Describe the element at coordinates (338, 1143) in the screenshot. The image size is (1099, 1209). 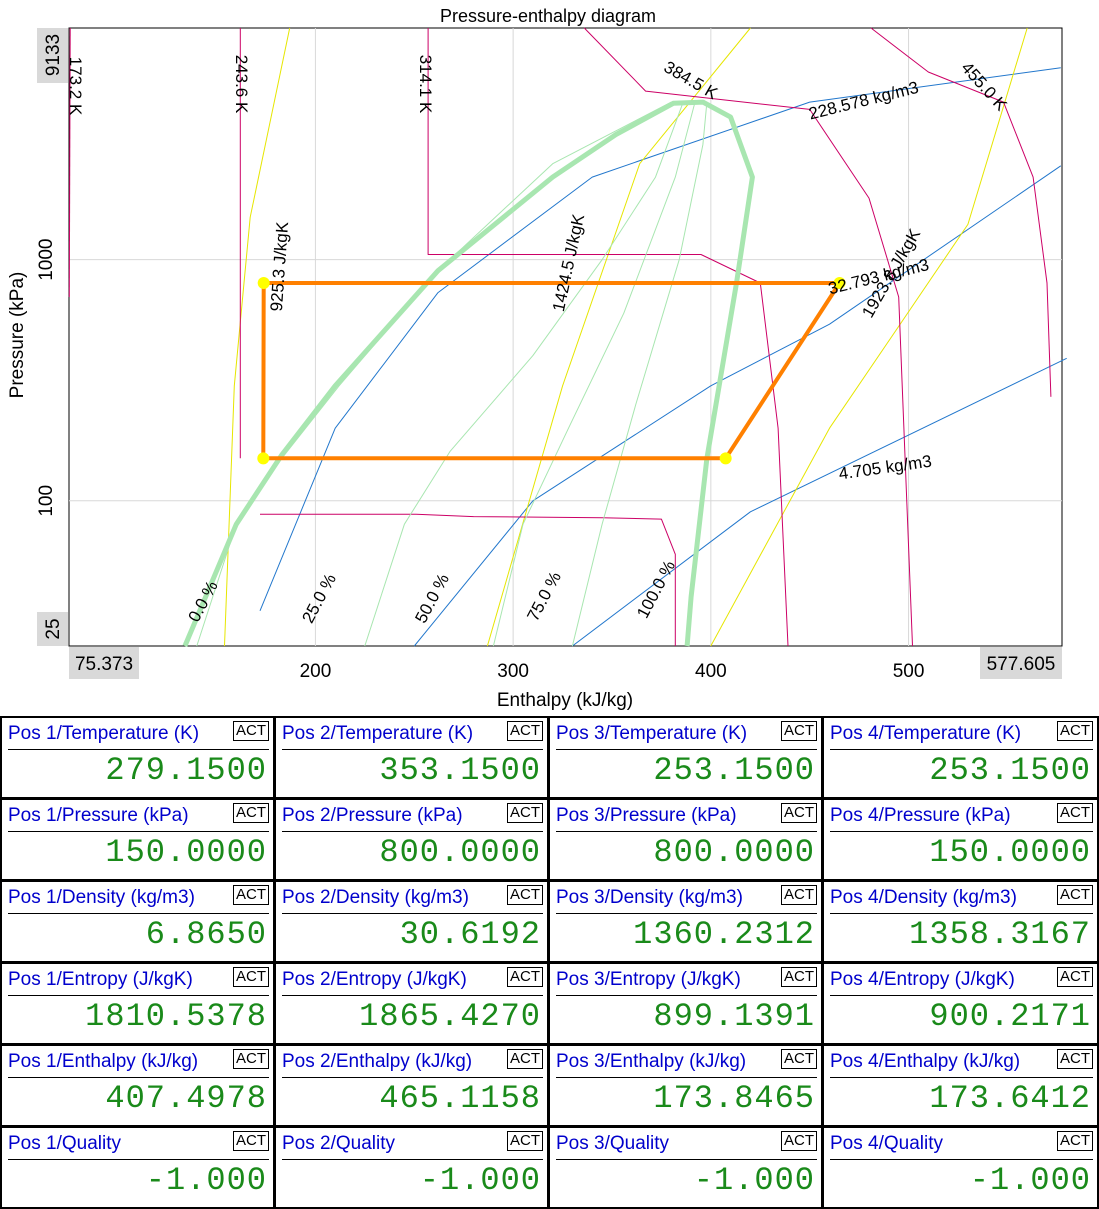
I see `readout-label: Pos 2/Quality` at that location.